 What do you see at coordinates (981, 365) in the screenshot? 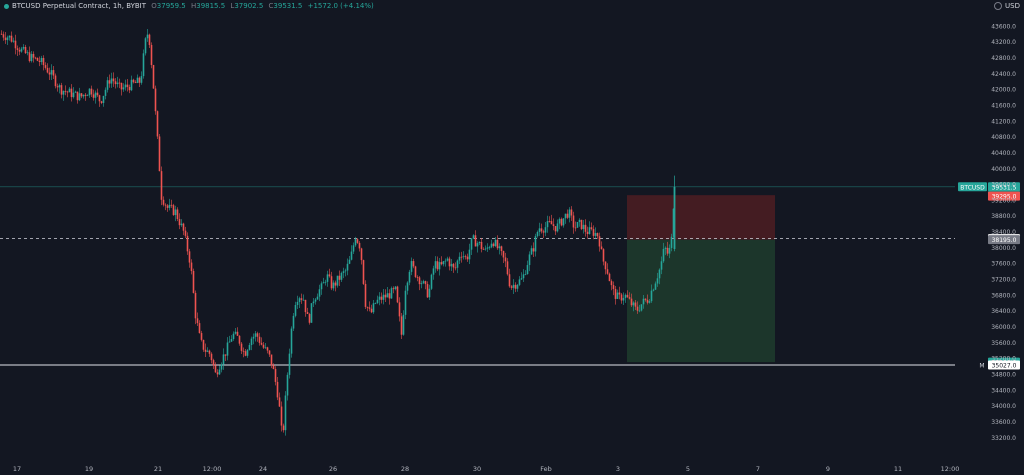
I see `support-line-marker: M` at bounding box center [981, 365].